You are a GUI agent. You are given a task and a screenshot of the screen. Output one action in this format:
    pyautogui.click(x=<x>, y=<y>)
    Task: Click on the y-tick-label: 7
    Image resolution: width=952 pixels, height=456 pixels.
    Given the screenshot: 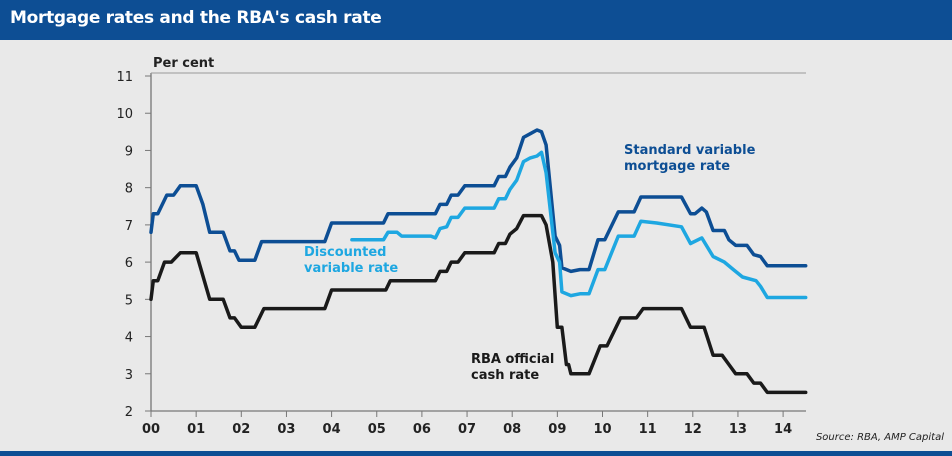 What is the action you would take?
    pyautogui.click(x=129, y=226)
    